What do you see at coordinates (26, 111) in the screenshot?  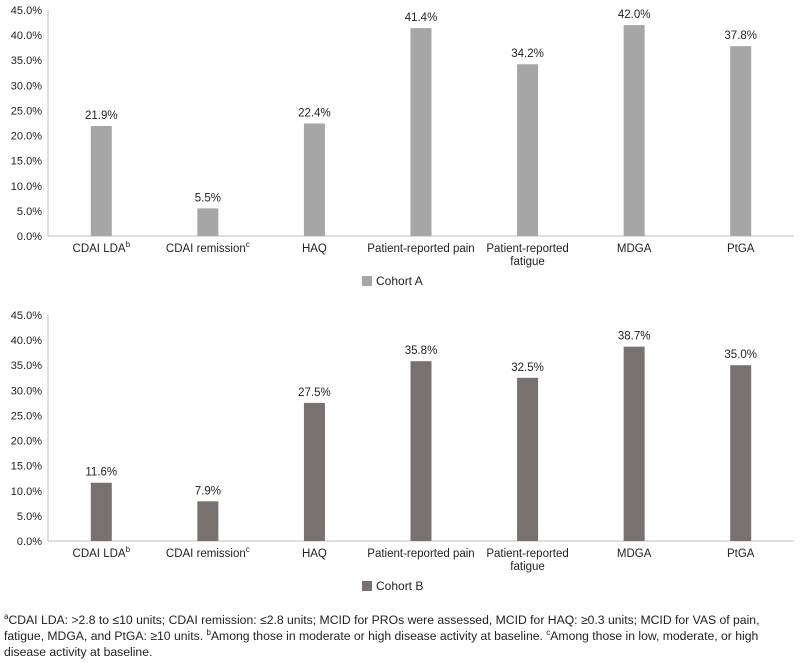 I see `cohort-a-ytick-label: 25.0%` at bounding box center [26, 111].